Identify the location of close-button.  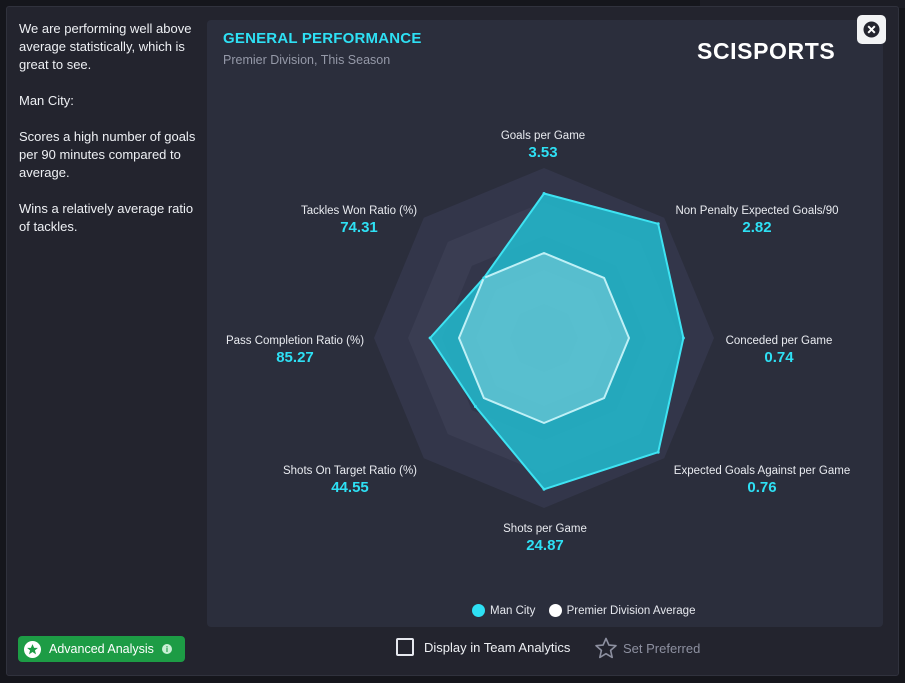
(871, 29).